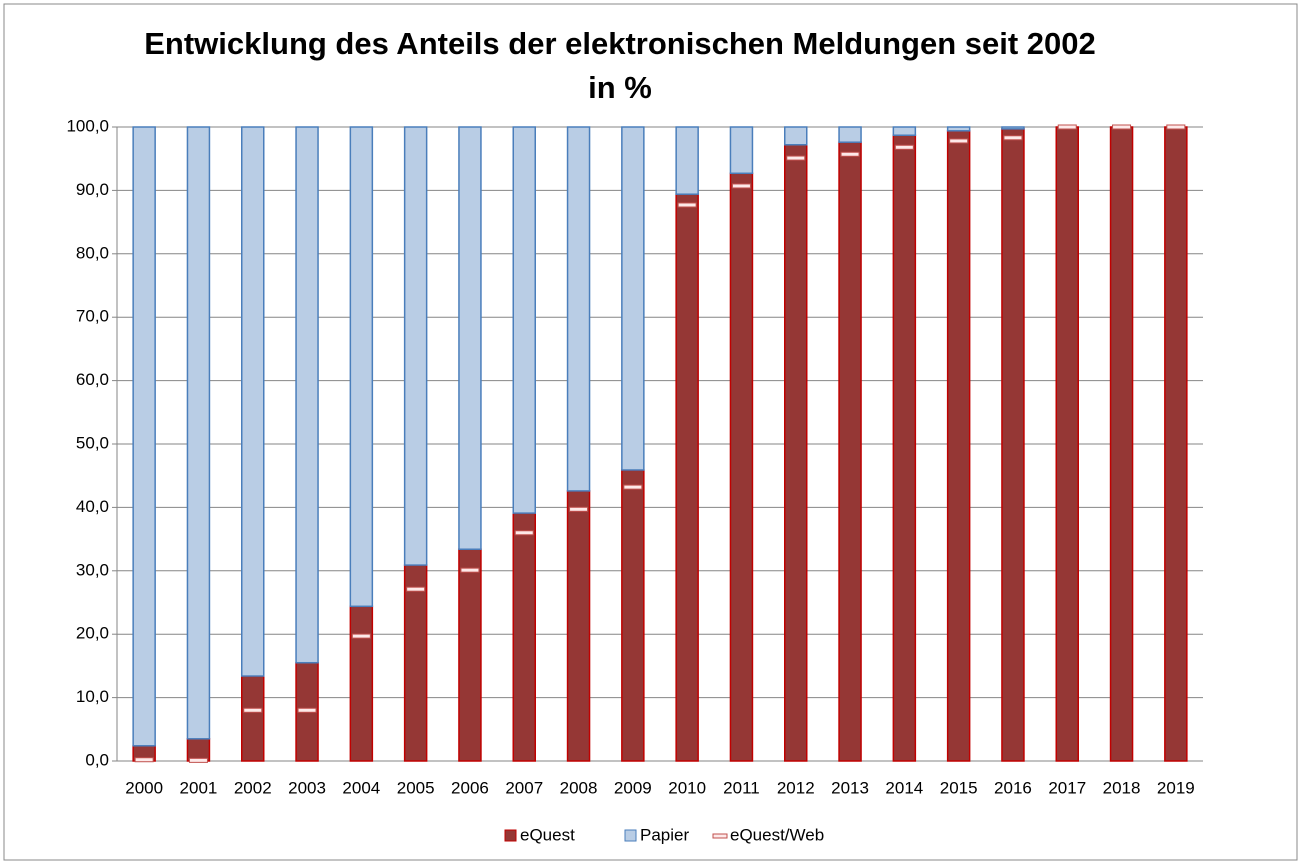  What do you see at coordinates (92, 569) in the screenshot?
I see `y-tick-label: 30,0` at bounding box center [92, 569].